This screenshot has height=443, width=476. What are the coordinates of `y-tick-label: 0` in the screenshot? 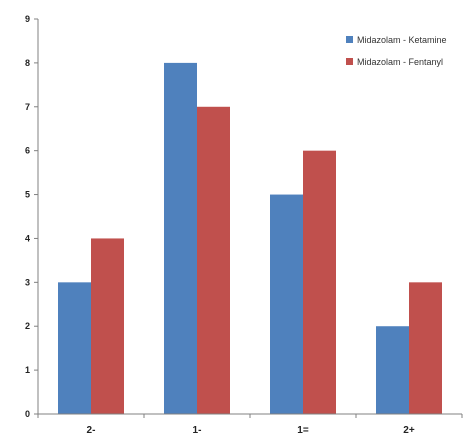 It's located at (27, 414).